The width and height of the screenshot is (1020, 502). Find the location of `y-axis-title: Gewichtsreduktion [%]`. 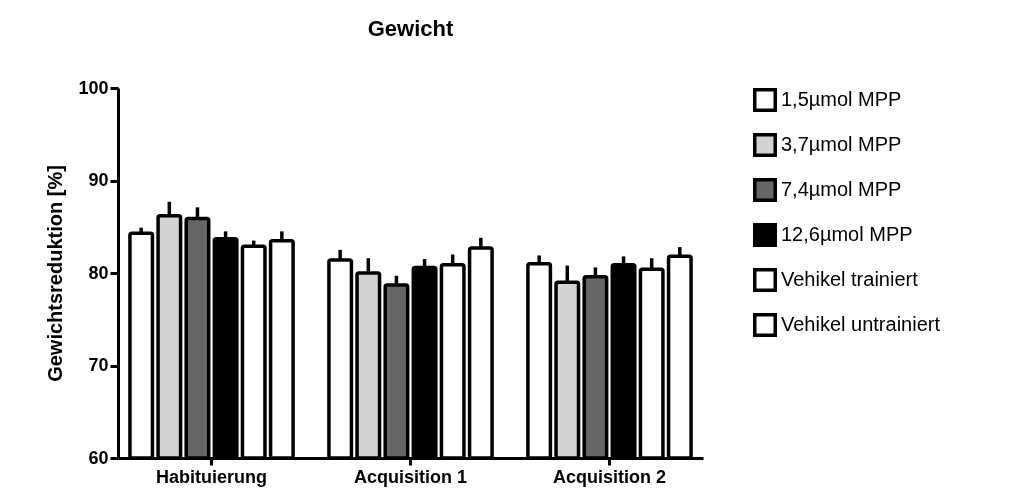

y-axis-title: Gewichtsreduktion [%] is located at coordinates (55, 273).